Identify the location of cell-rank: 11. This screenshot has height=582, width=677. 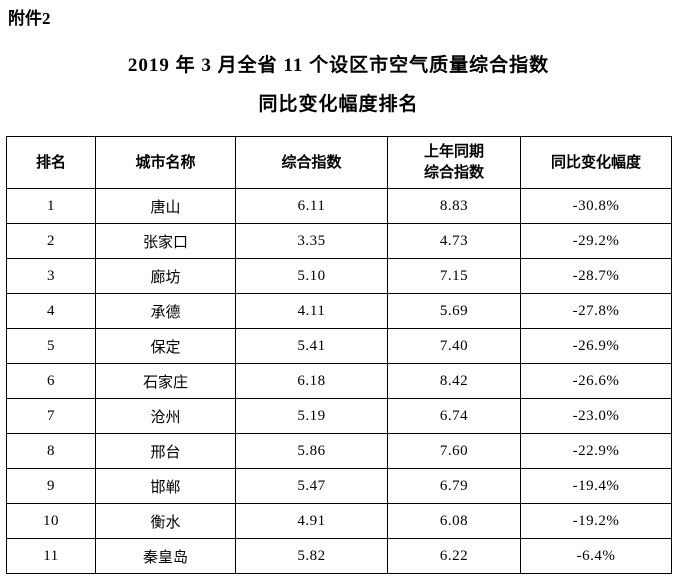
(51, 556).